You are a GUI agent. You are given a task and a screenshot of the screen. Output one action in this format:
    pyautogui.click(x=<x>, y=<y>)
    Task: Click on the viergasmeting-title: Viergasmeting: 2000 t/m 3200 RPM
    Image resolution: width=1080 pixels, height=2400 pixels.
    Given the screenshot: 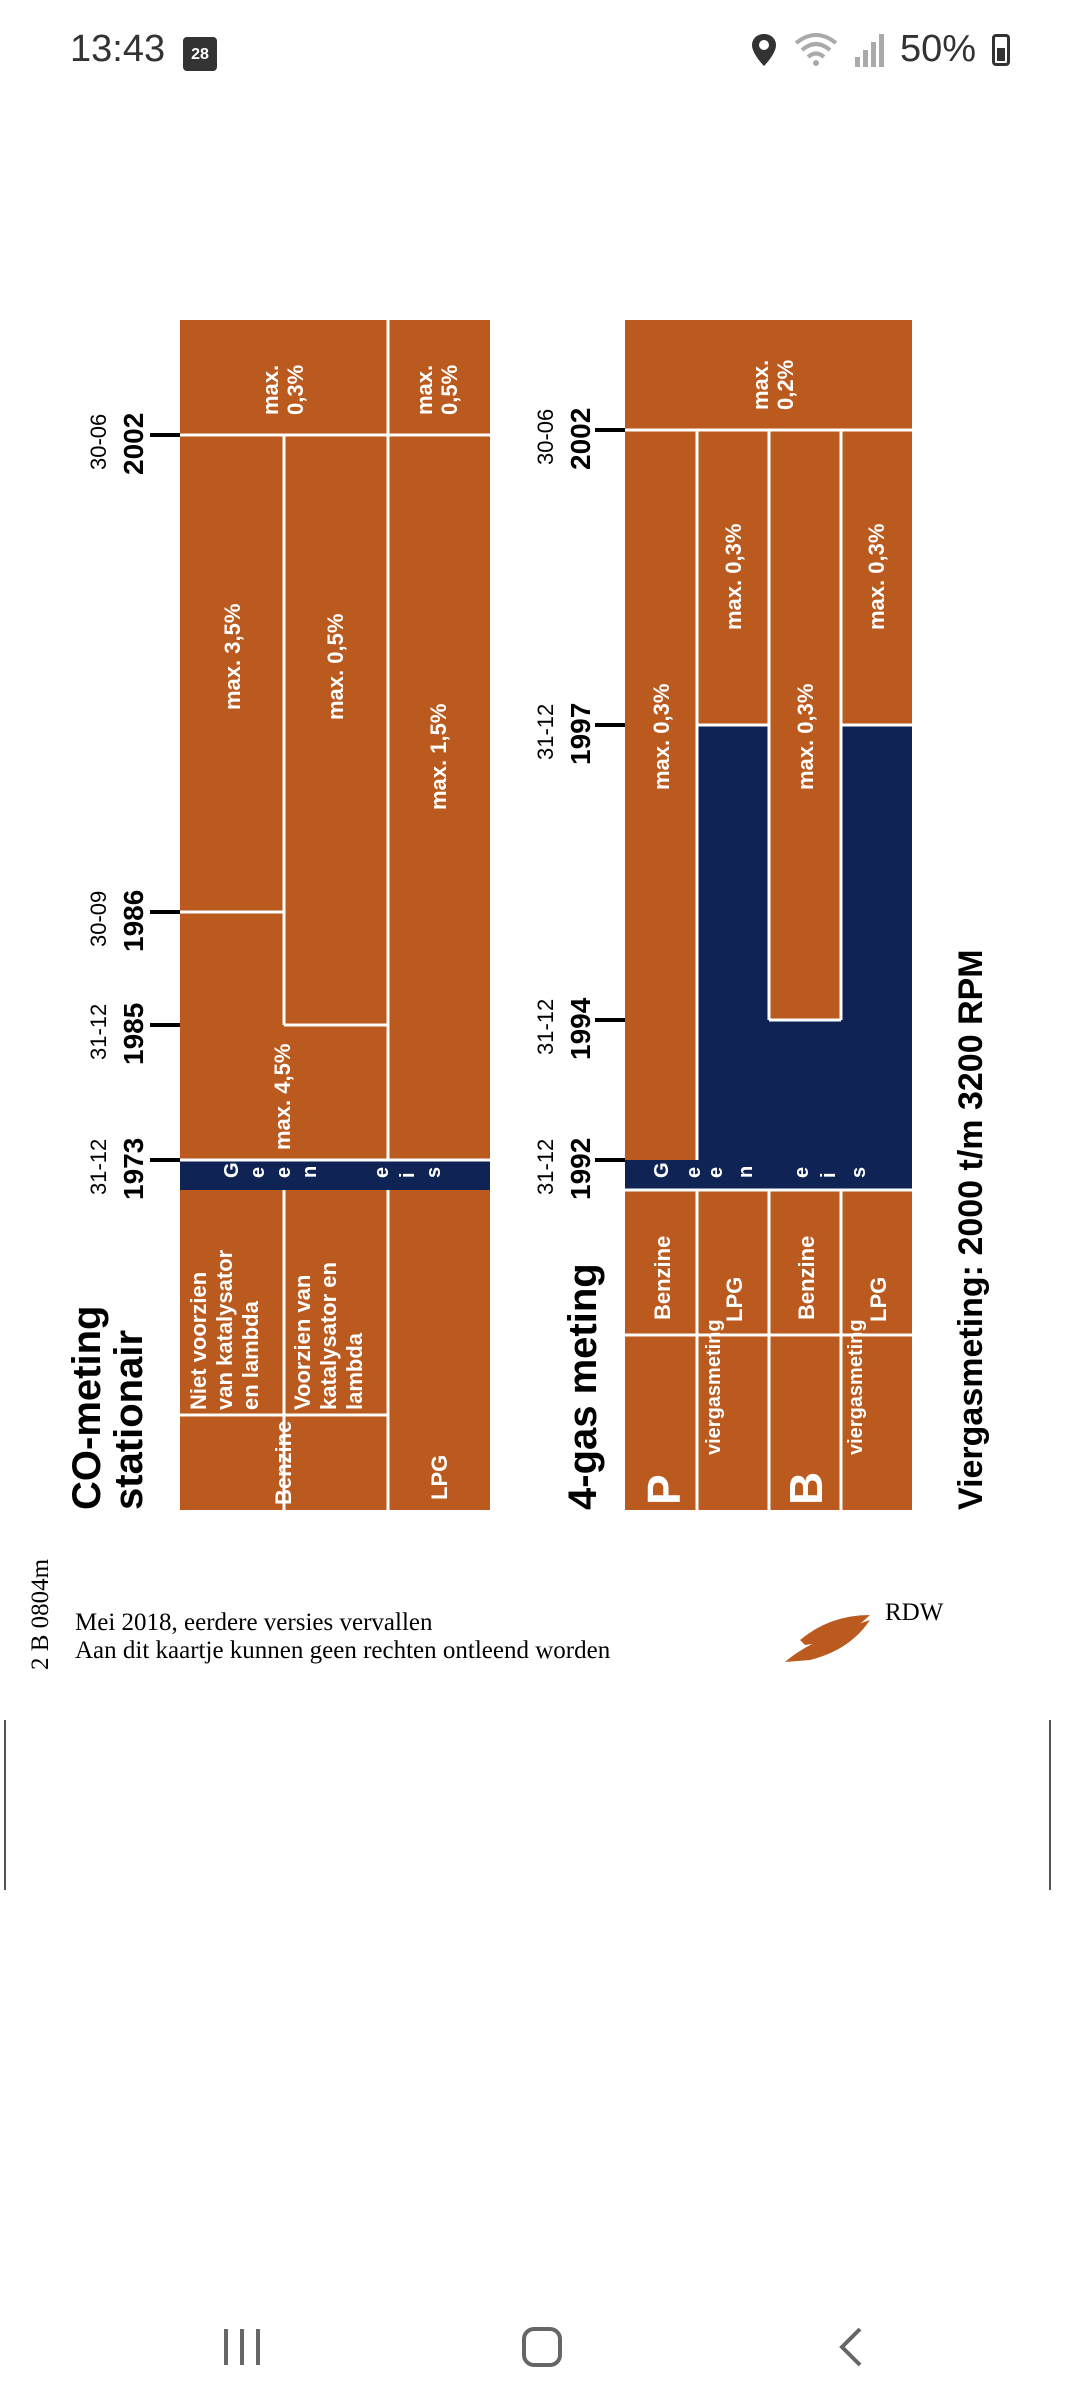 What is the action you would take?
    pyautogui.click(x=971, y=1229)
    